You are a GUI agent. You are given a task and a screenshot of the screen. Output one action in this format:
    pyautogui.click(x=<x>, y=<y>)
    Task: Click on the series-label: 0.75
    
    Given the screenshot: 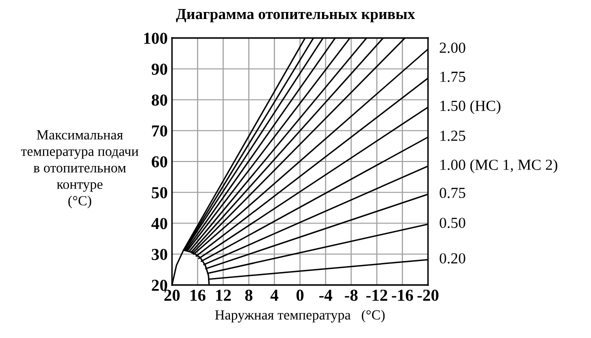 What is the action you would take?
    pyautogui.click(x=453, y=193)
    